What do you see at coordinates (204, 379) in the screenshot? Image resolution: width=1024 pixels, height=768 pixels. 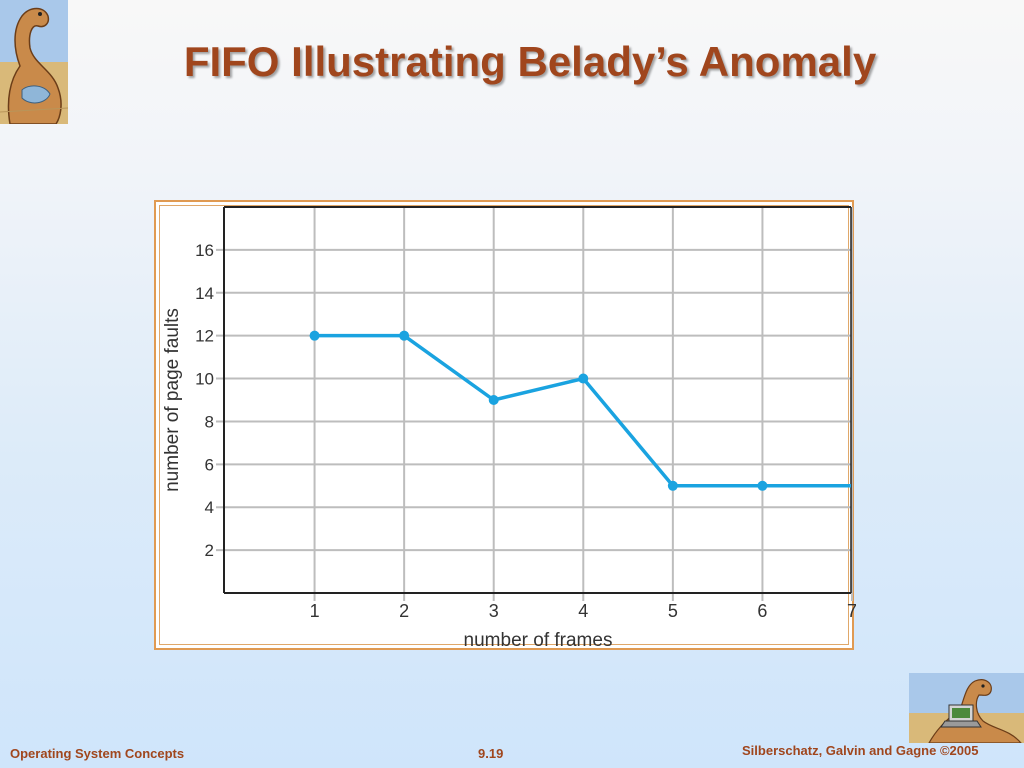 I see `y-tick-label: 10` at bounding box center [204, 379].